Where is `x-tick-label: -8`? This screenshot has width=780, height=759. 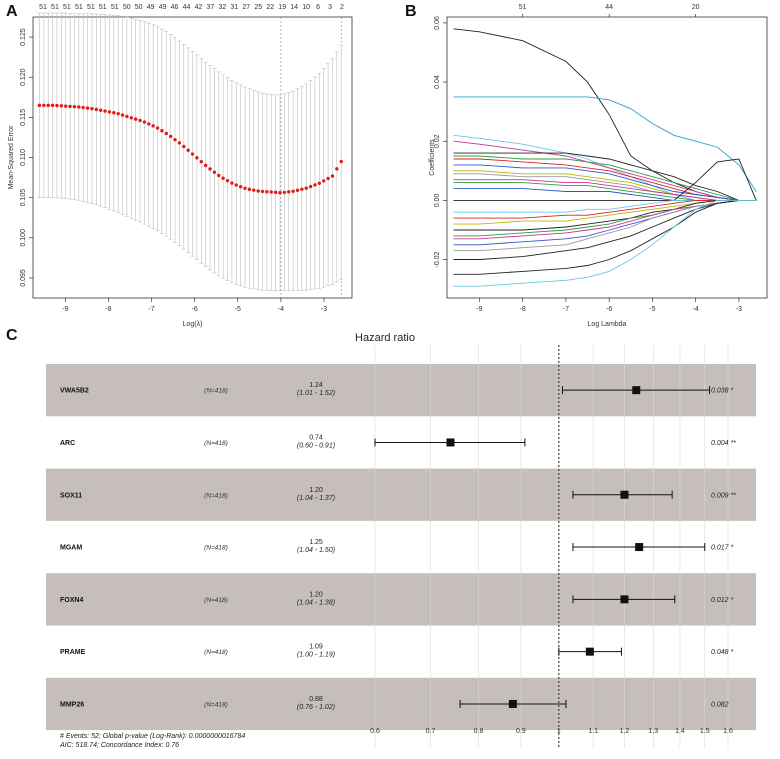 x-tick-label: -8 is located at coordinates (108, 309).